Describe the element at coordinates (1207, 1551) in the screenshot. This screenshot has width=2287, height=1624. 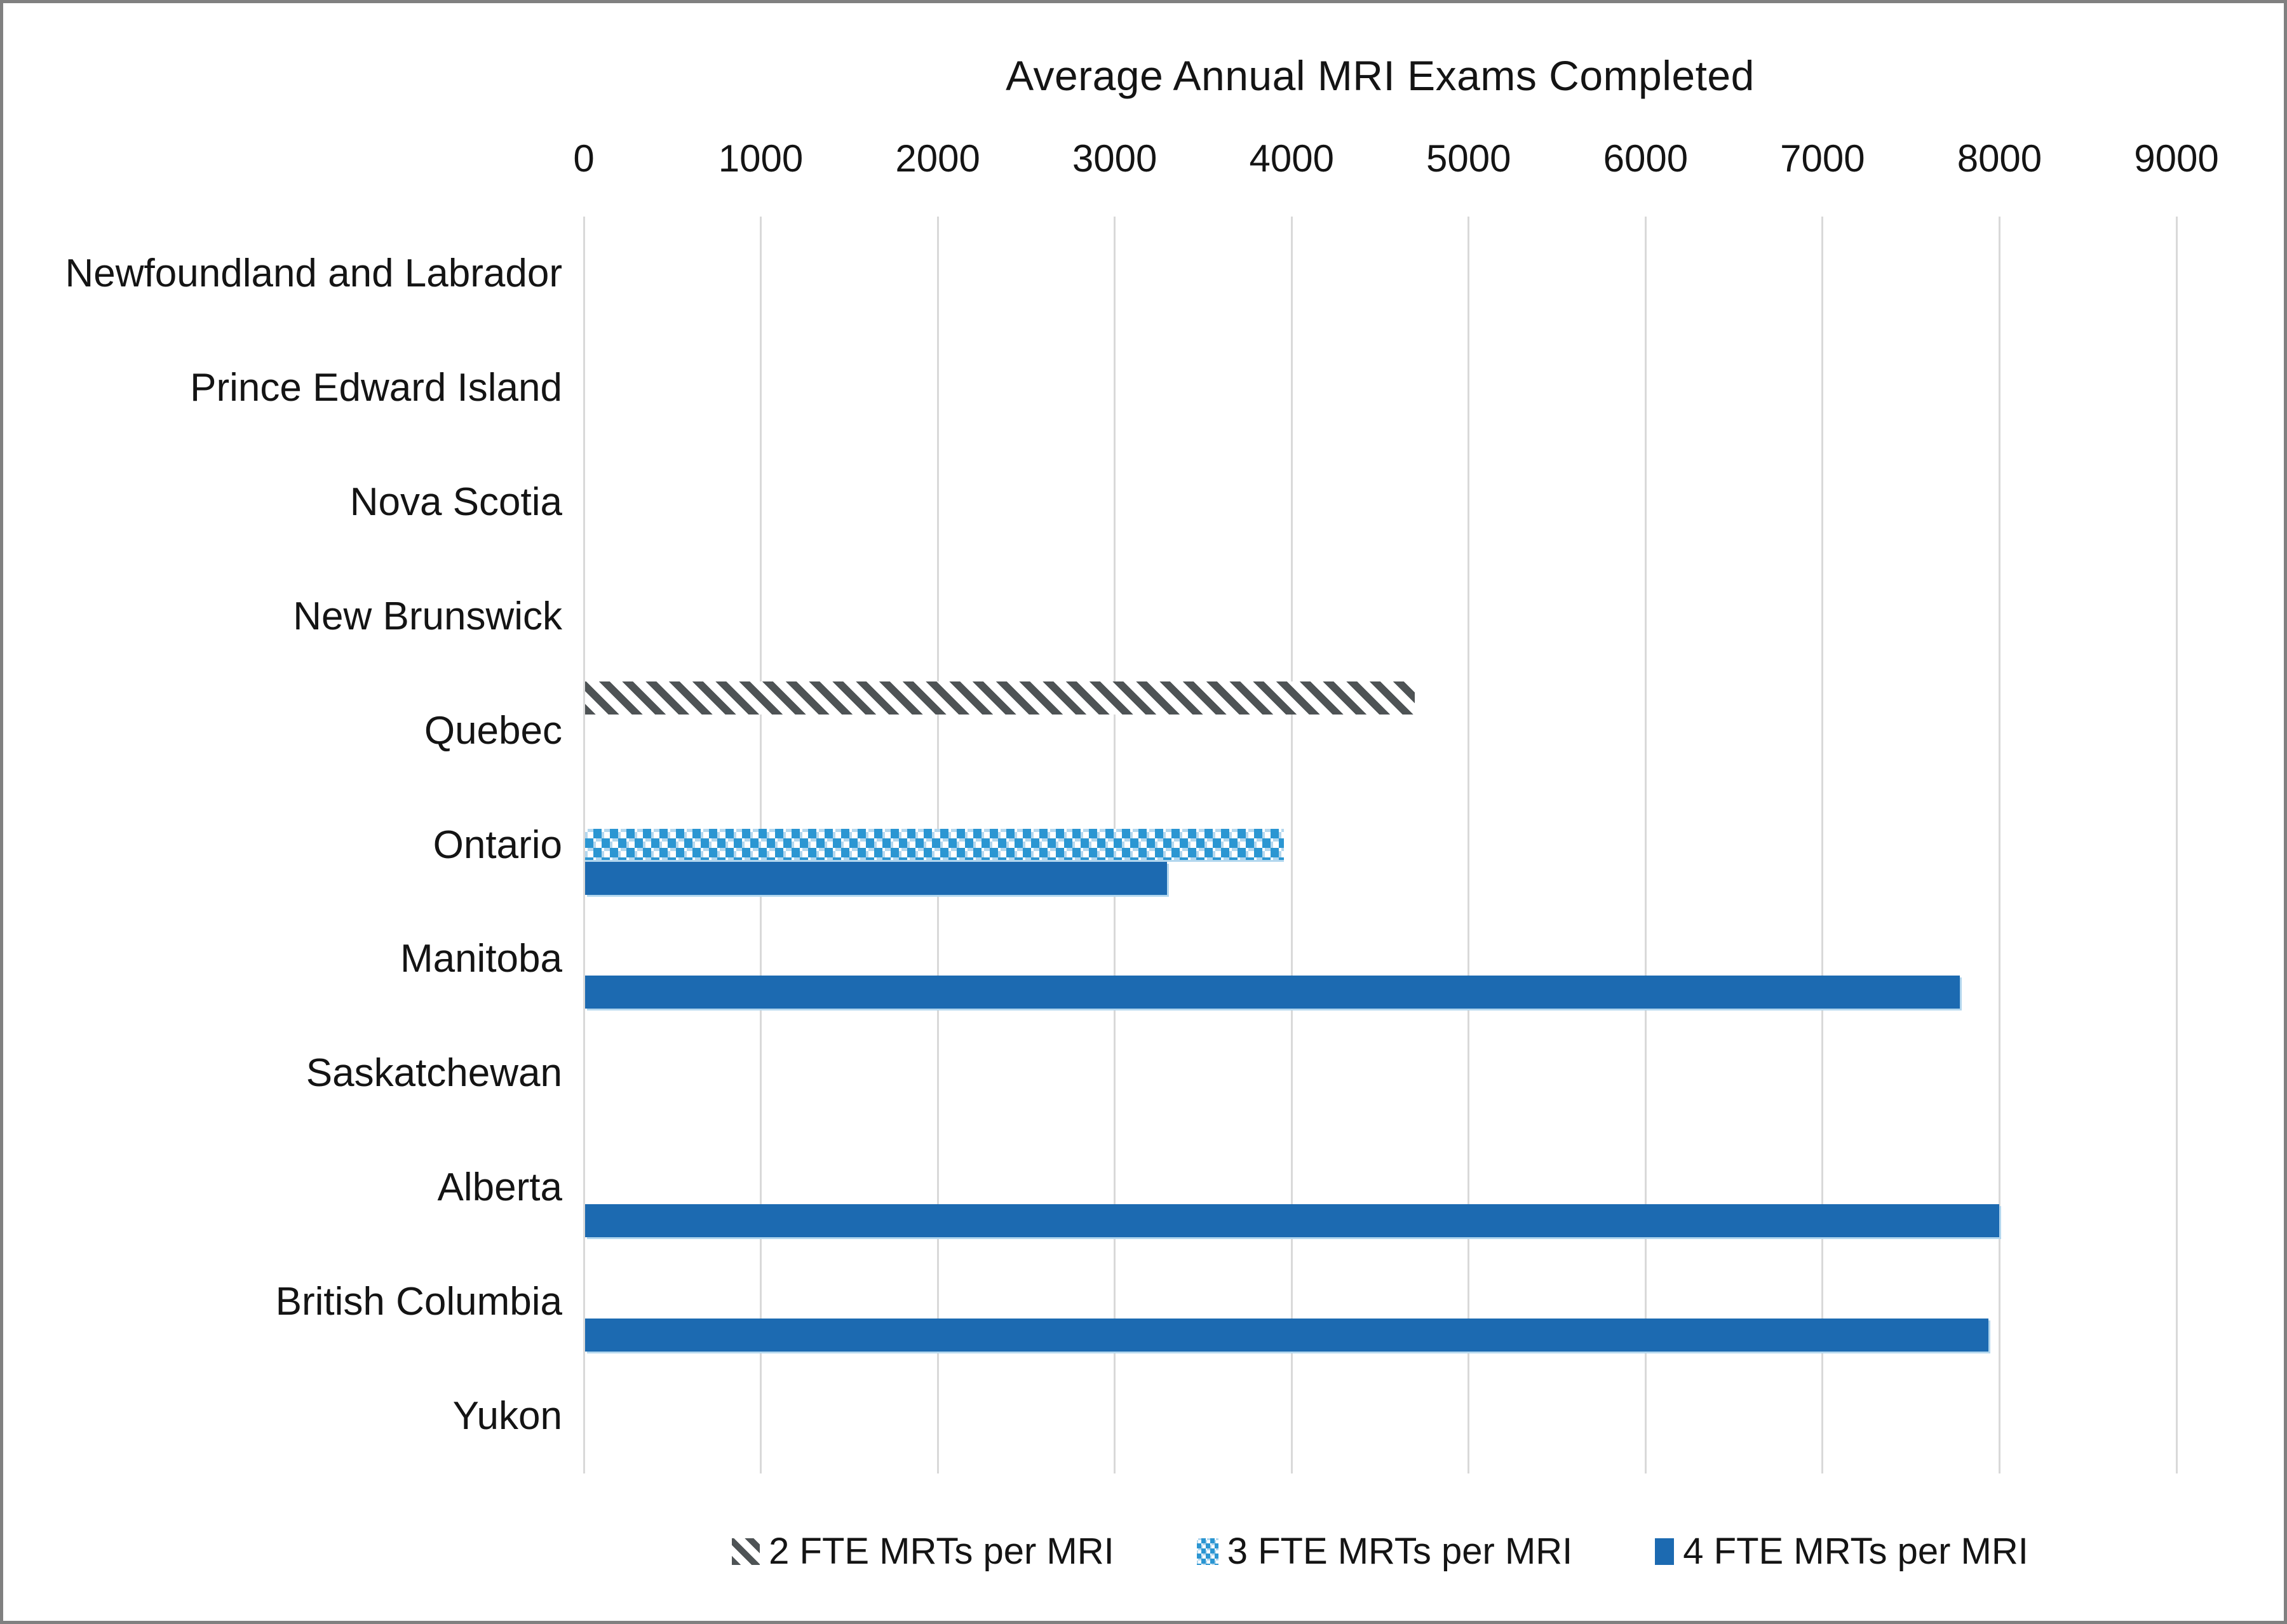
I see `legend-swatch-dots-icon` at that location.